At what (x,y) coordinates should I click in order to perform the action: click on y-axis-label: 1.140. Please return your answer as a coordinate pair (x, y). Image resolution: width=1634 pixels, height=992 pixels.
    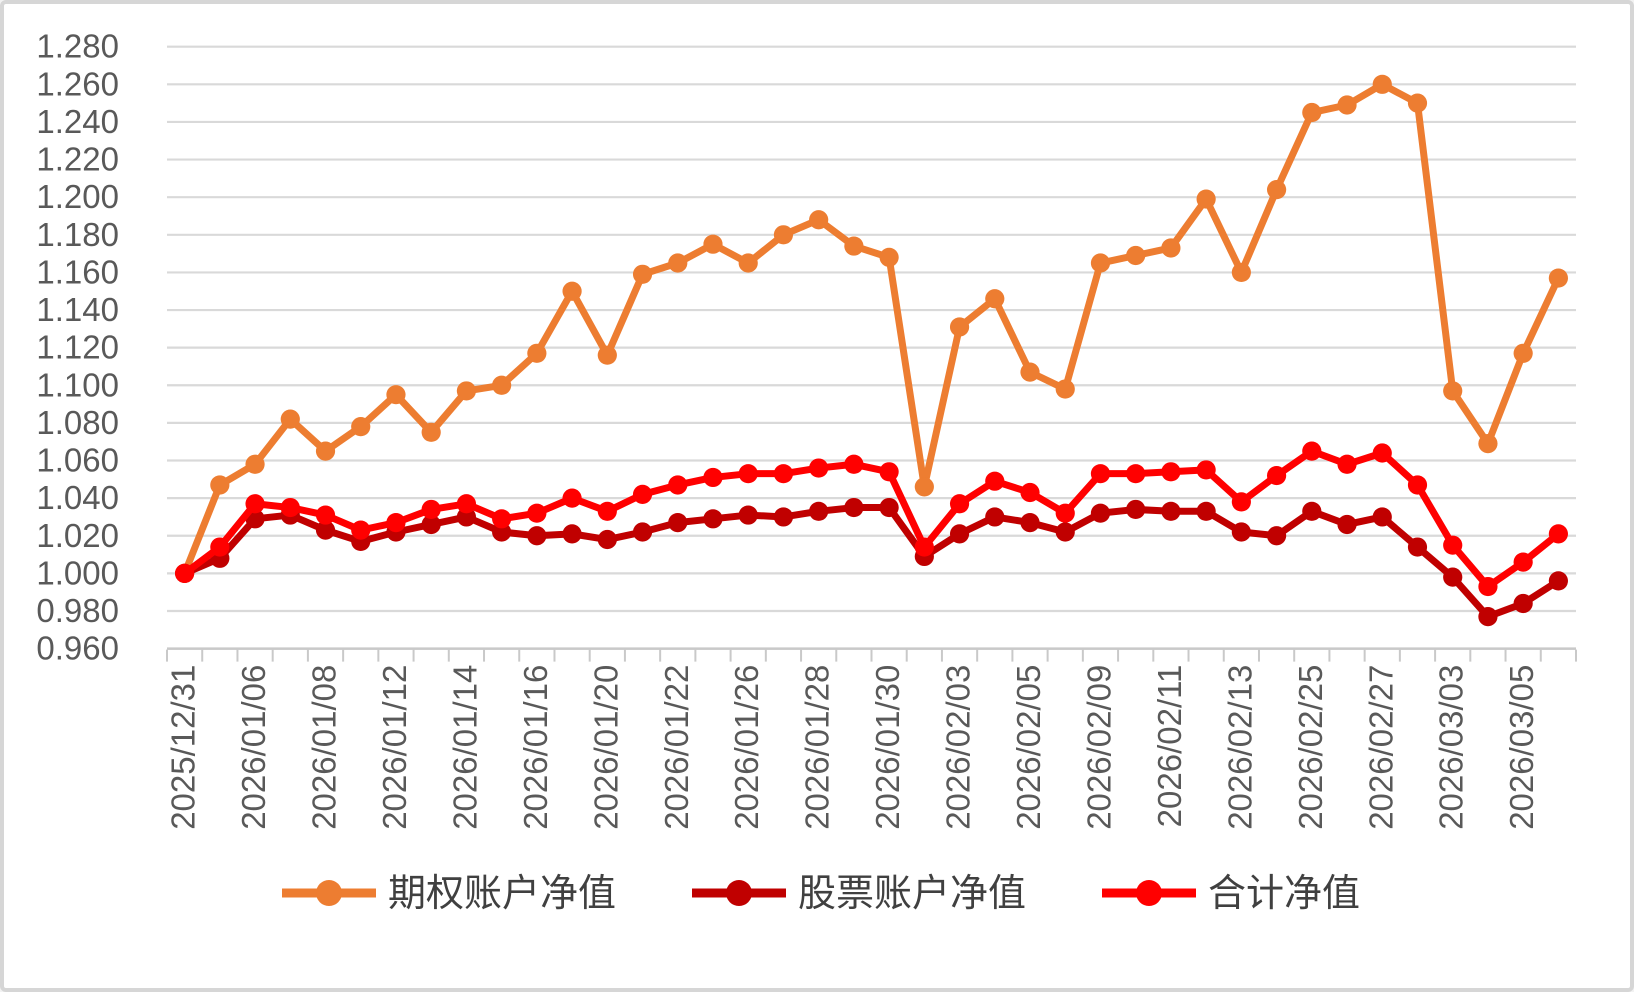
    Looking at the image, I should click on (77, 309).